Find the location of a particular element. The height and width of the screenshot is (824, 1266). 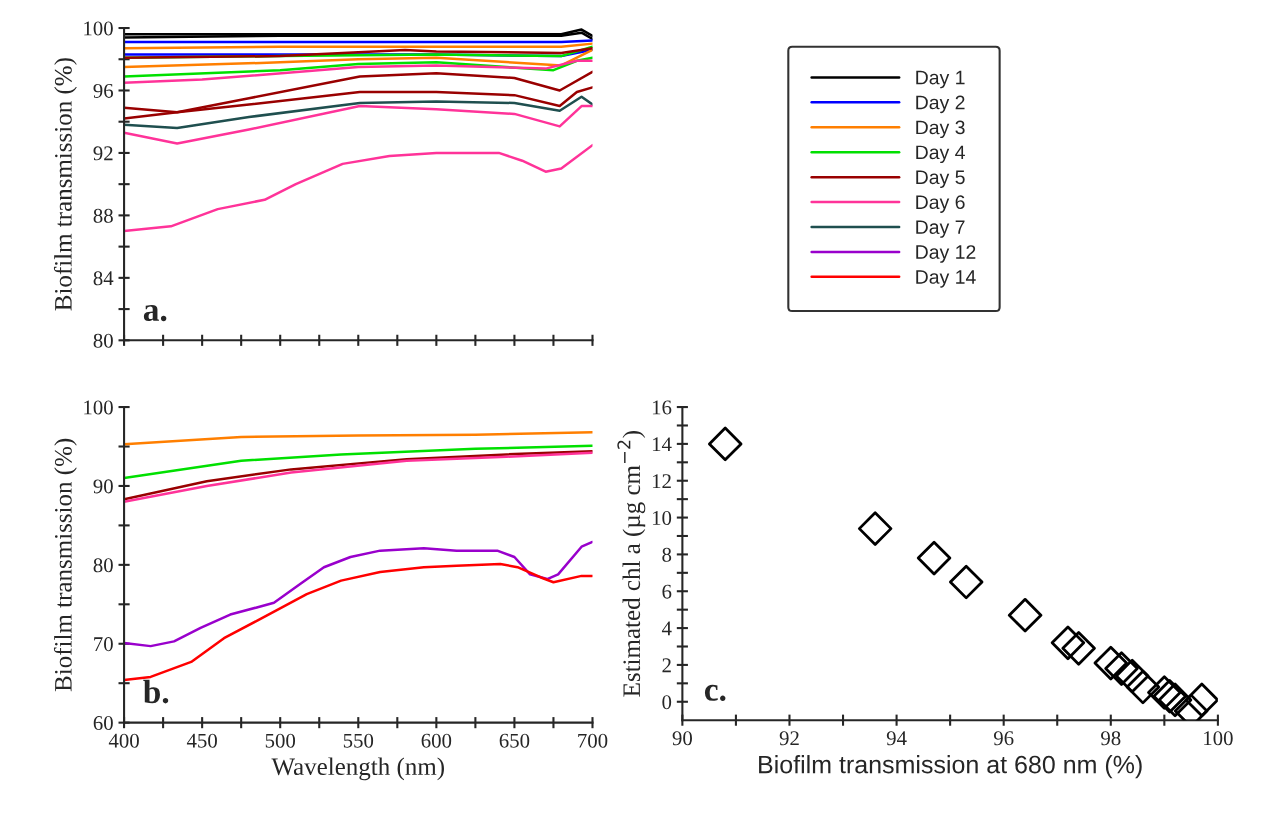

y-tick-label: 84 is located at coordinates (103, 278).